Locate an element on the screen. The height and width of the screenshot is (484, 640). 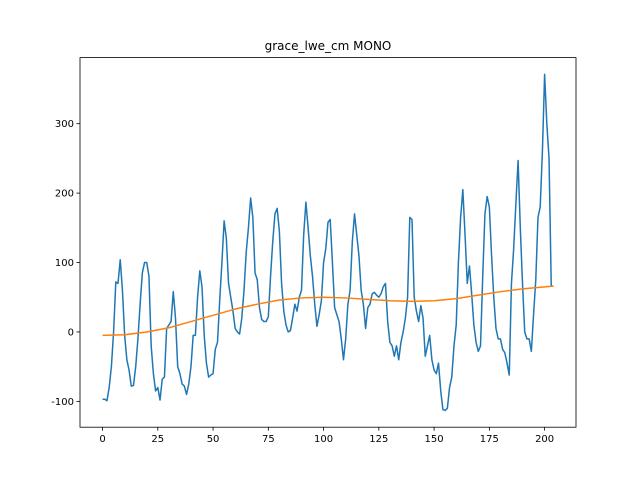
y-tick-label: 0 is located at coordinates (71, 332).